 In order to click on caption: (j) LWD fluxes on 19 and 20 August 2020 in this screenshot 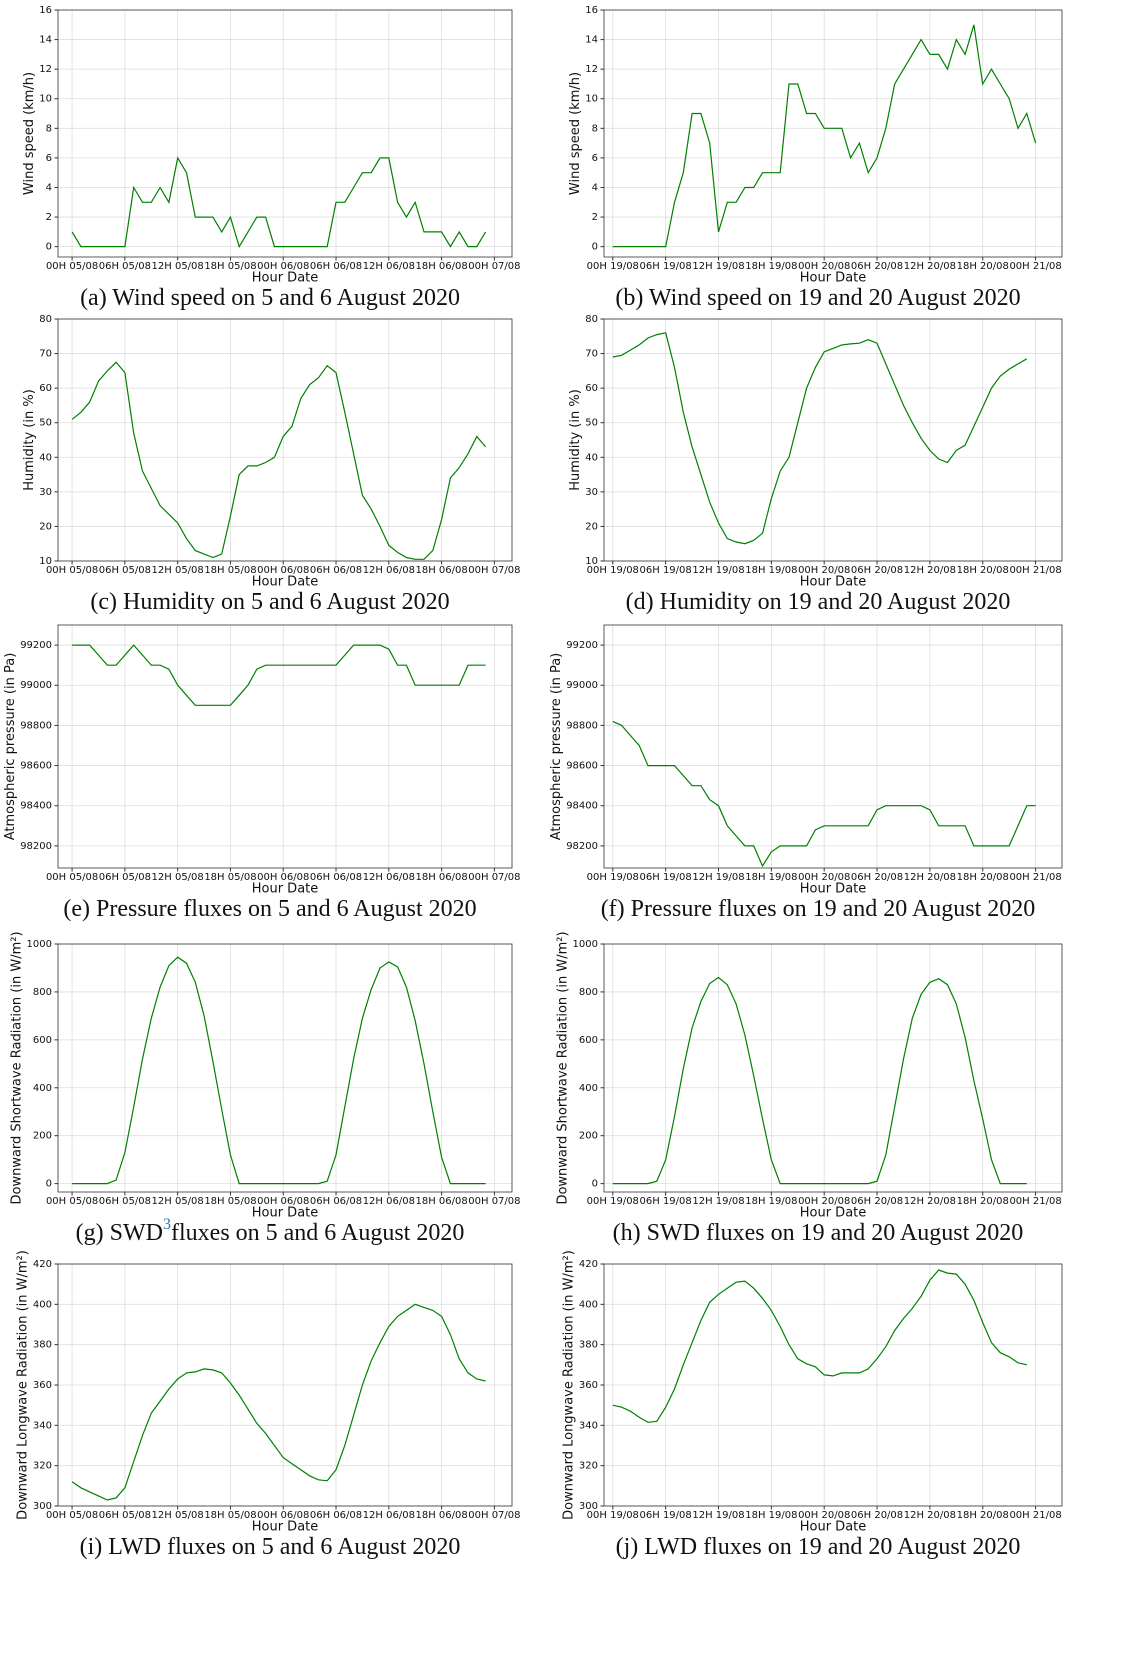, I will do `click(818, 1547)`.